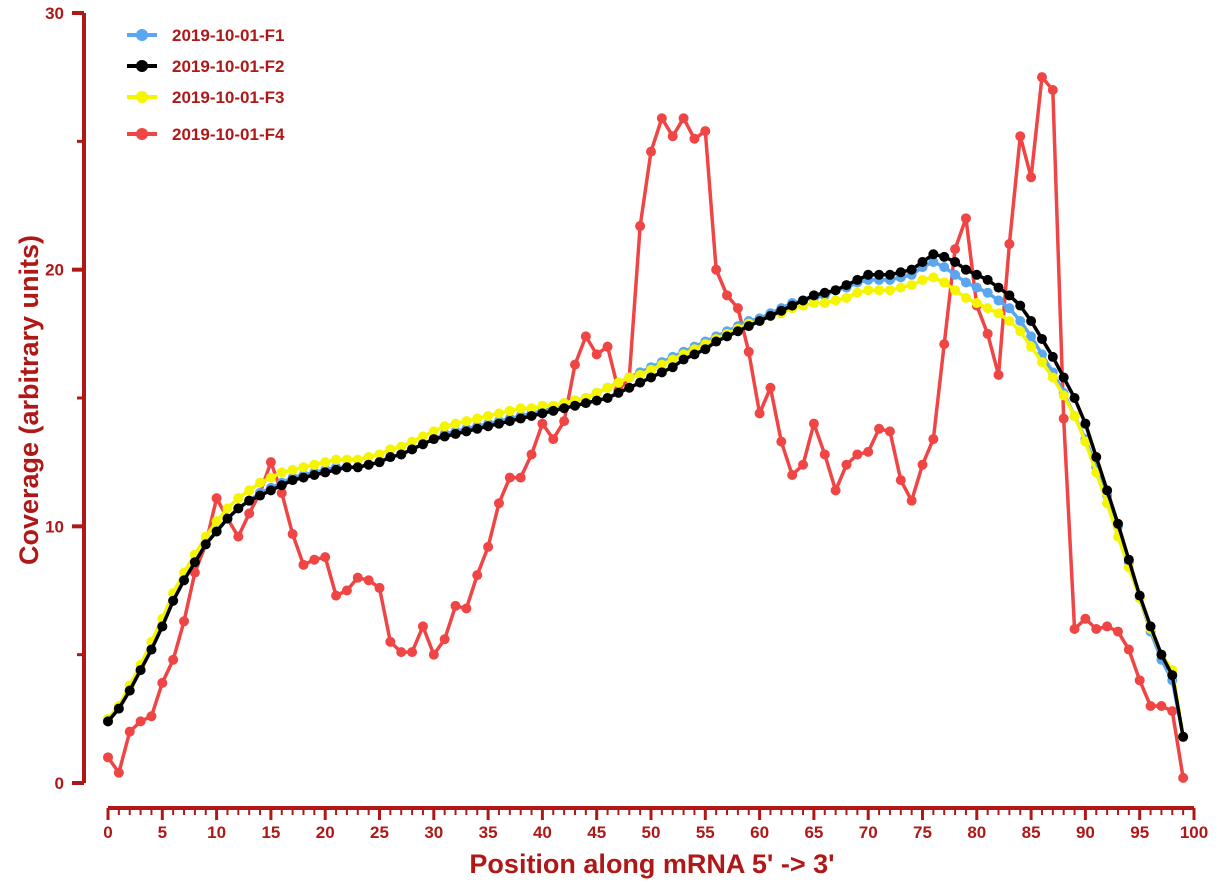 This screenshot has height=884, width=1222. What do you see at coordinates (228, 97) in the screenshot?
I see `legend-label: 2019-10-01-F3` at bounding box center [228, 97].